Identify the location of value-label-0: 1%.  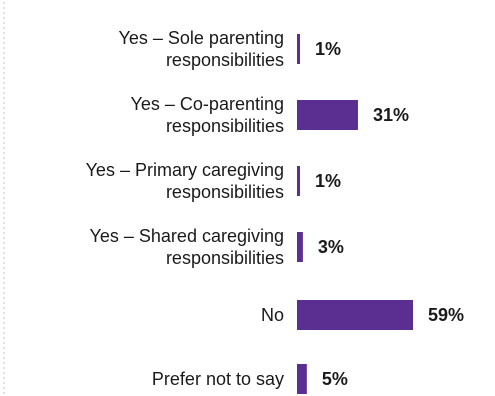
(328, 49).